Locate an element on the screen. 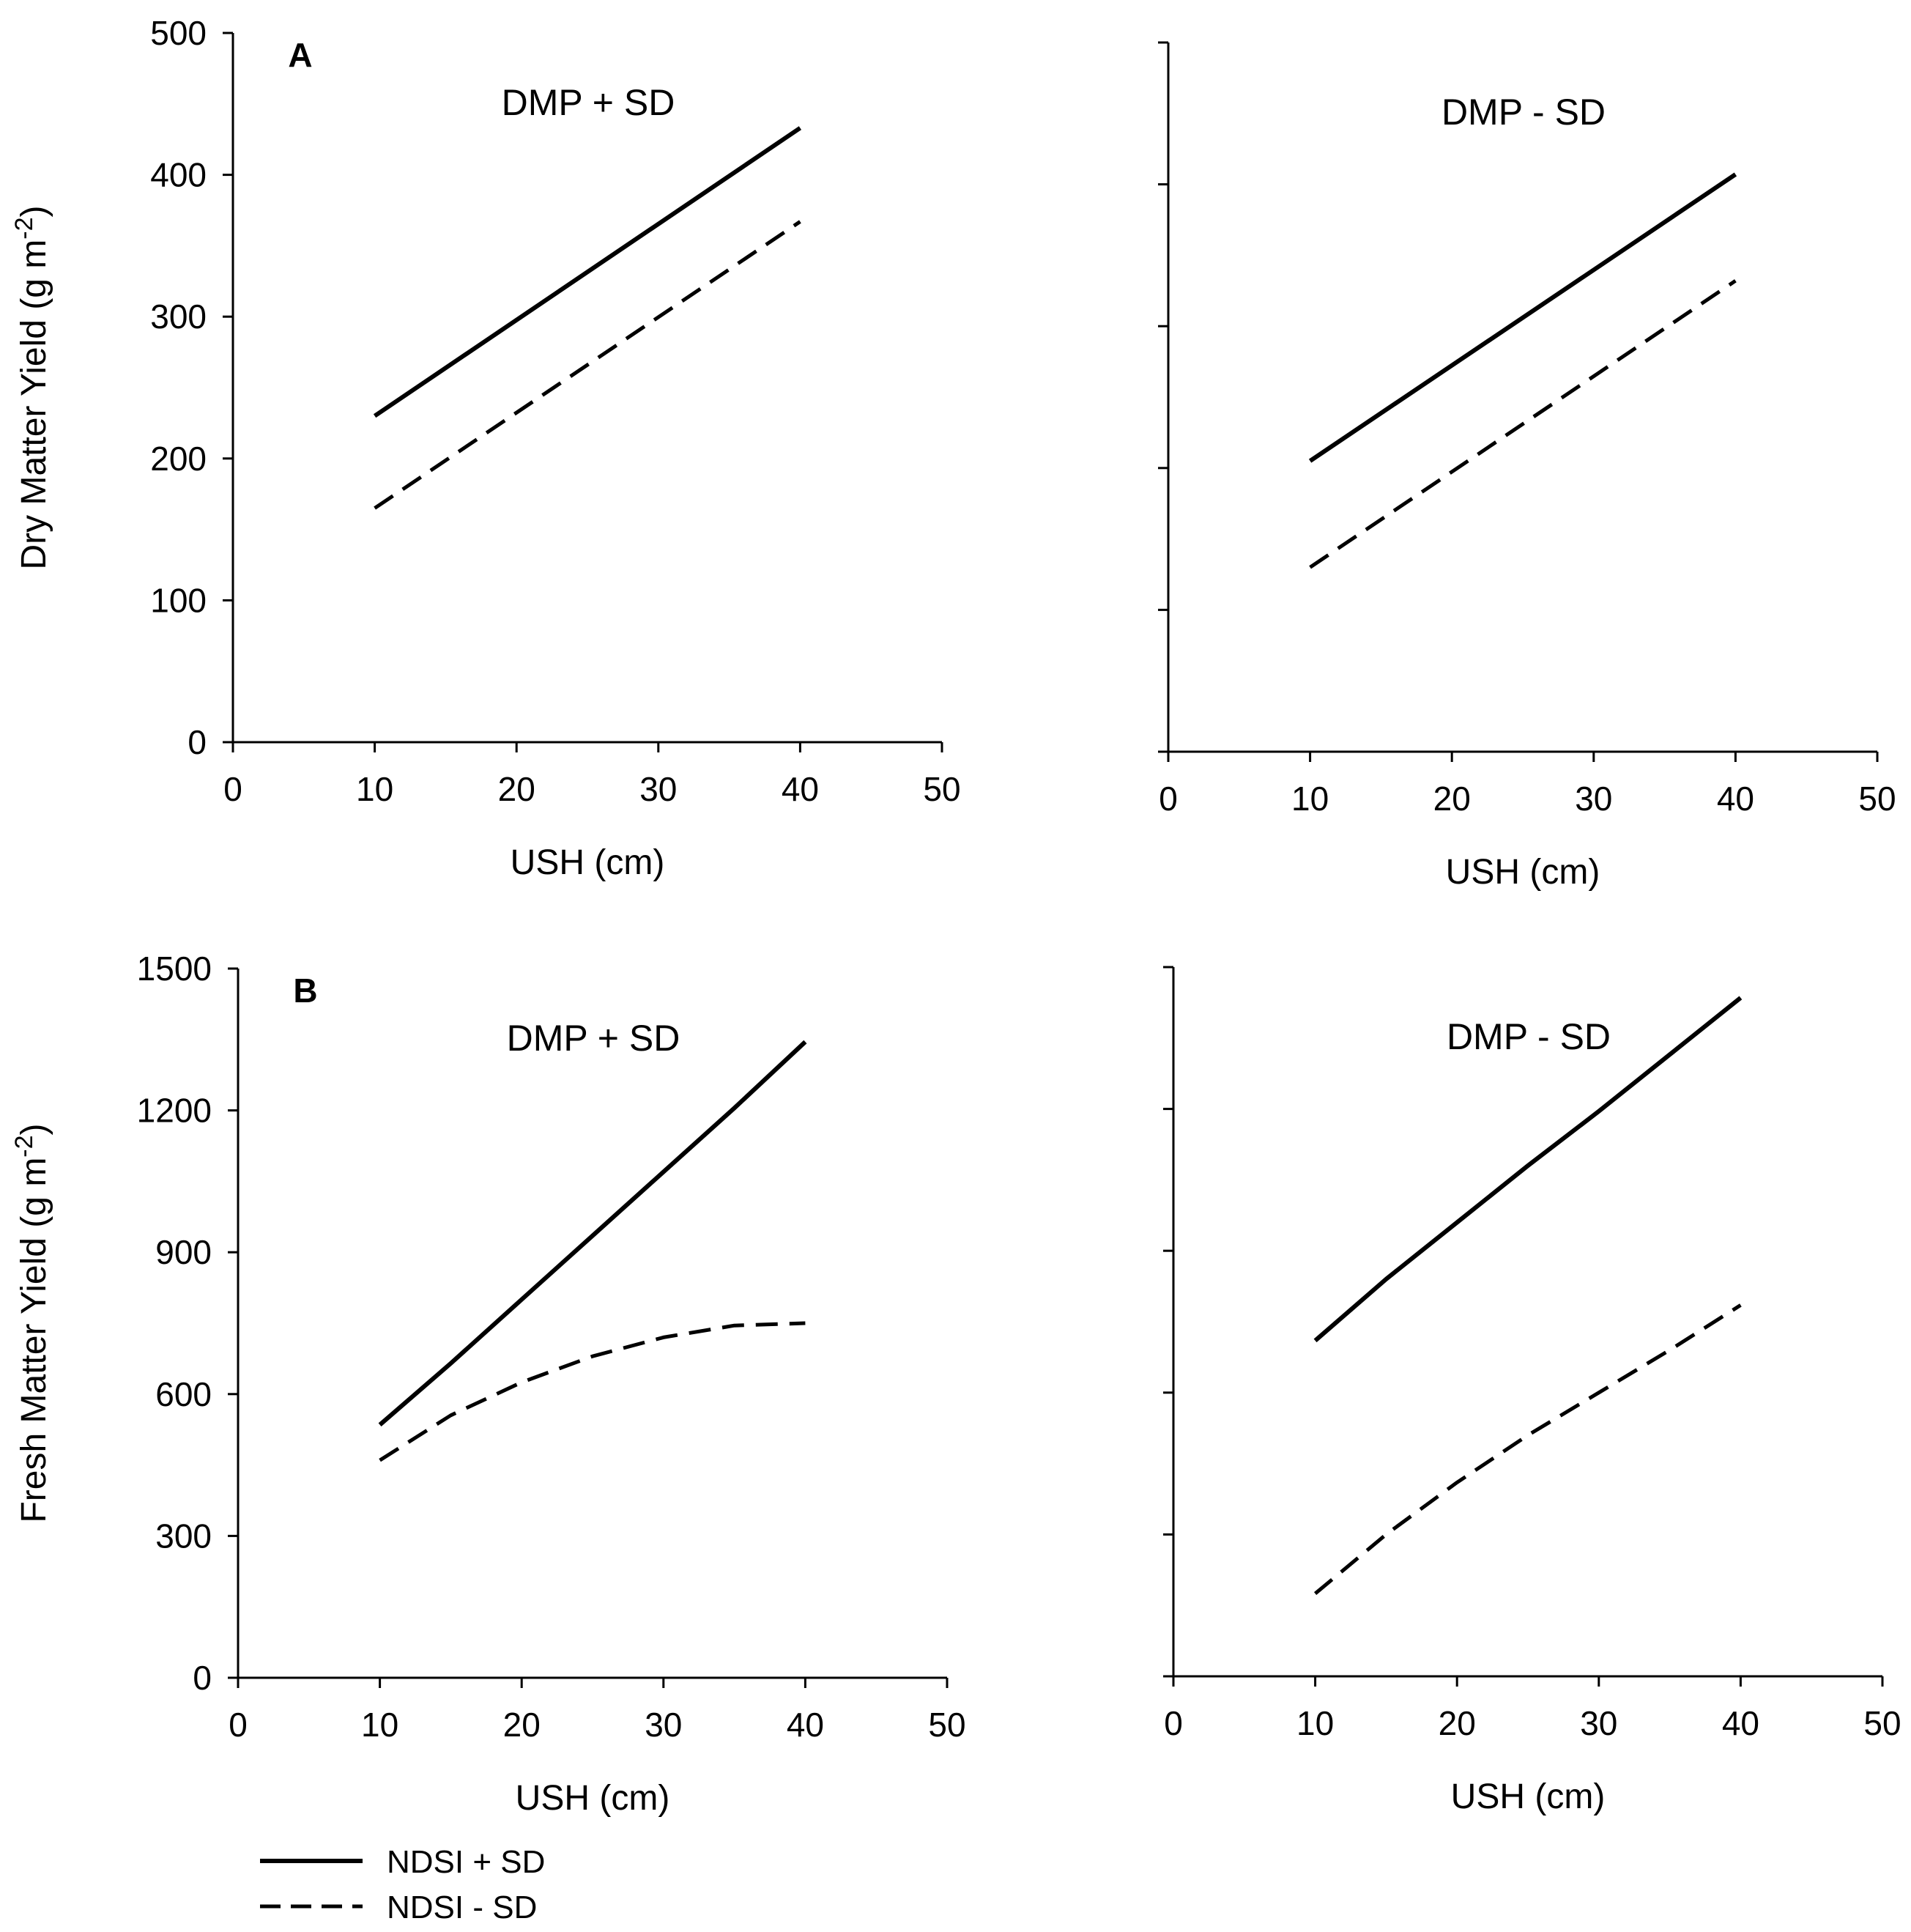 This screenshot has height=1932, width=1911. legend-label-dashed: NDSI - SD is located at coordinates (462, 1907).